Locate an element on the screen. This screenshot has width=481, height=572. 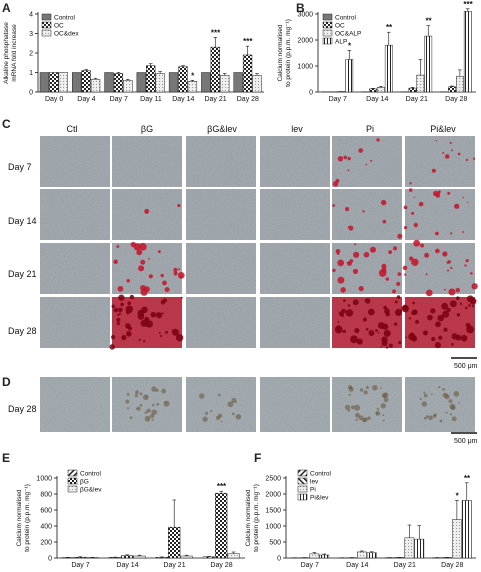
y-tick-label: 2000 is located at coordinates (305, 41).